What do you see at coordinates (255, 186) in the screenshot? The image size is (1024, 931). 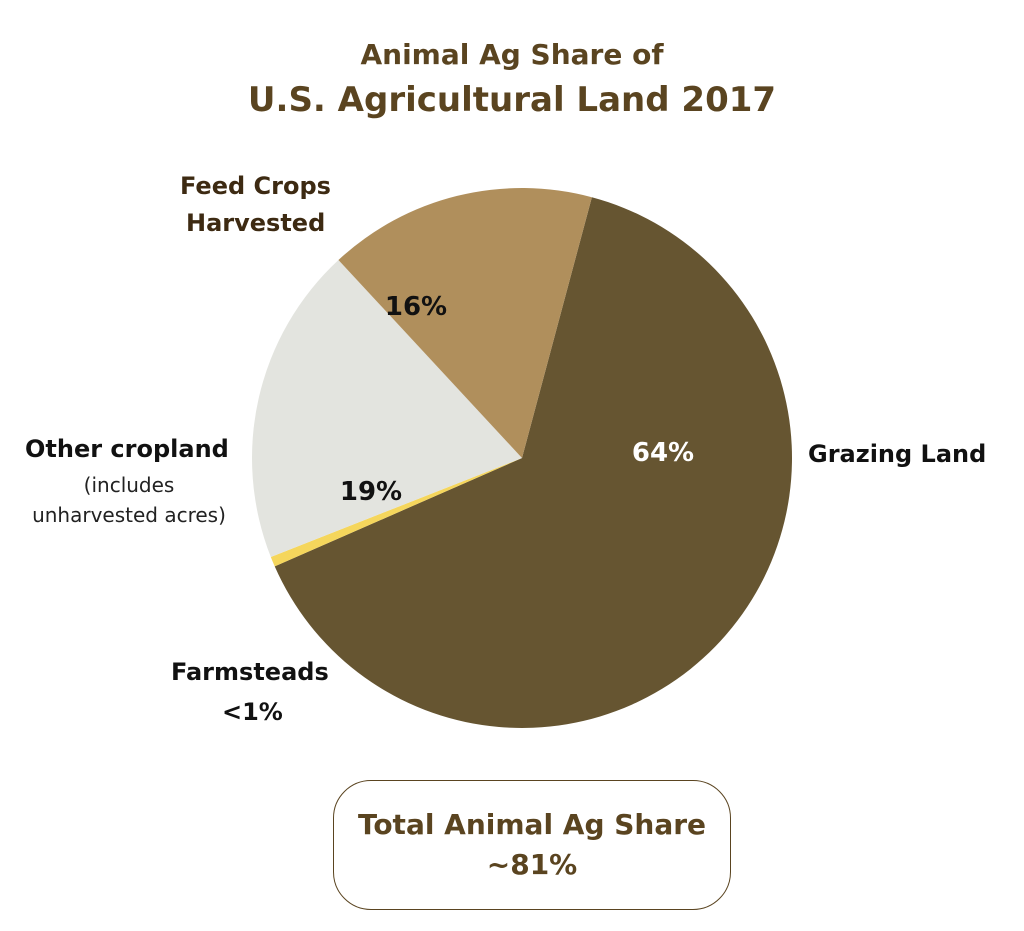 I see `category-label-feed-line1: Feed Crops` at bounding box center [255, 186].